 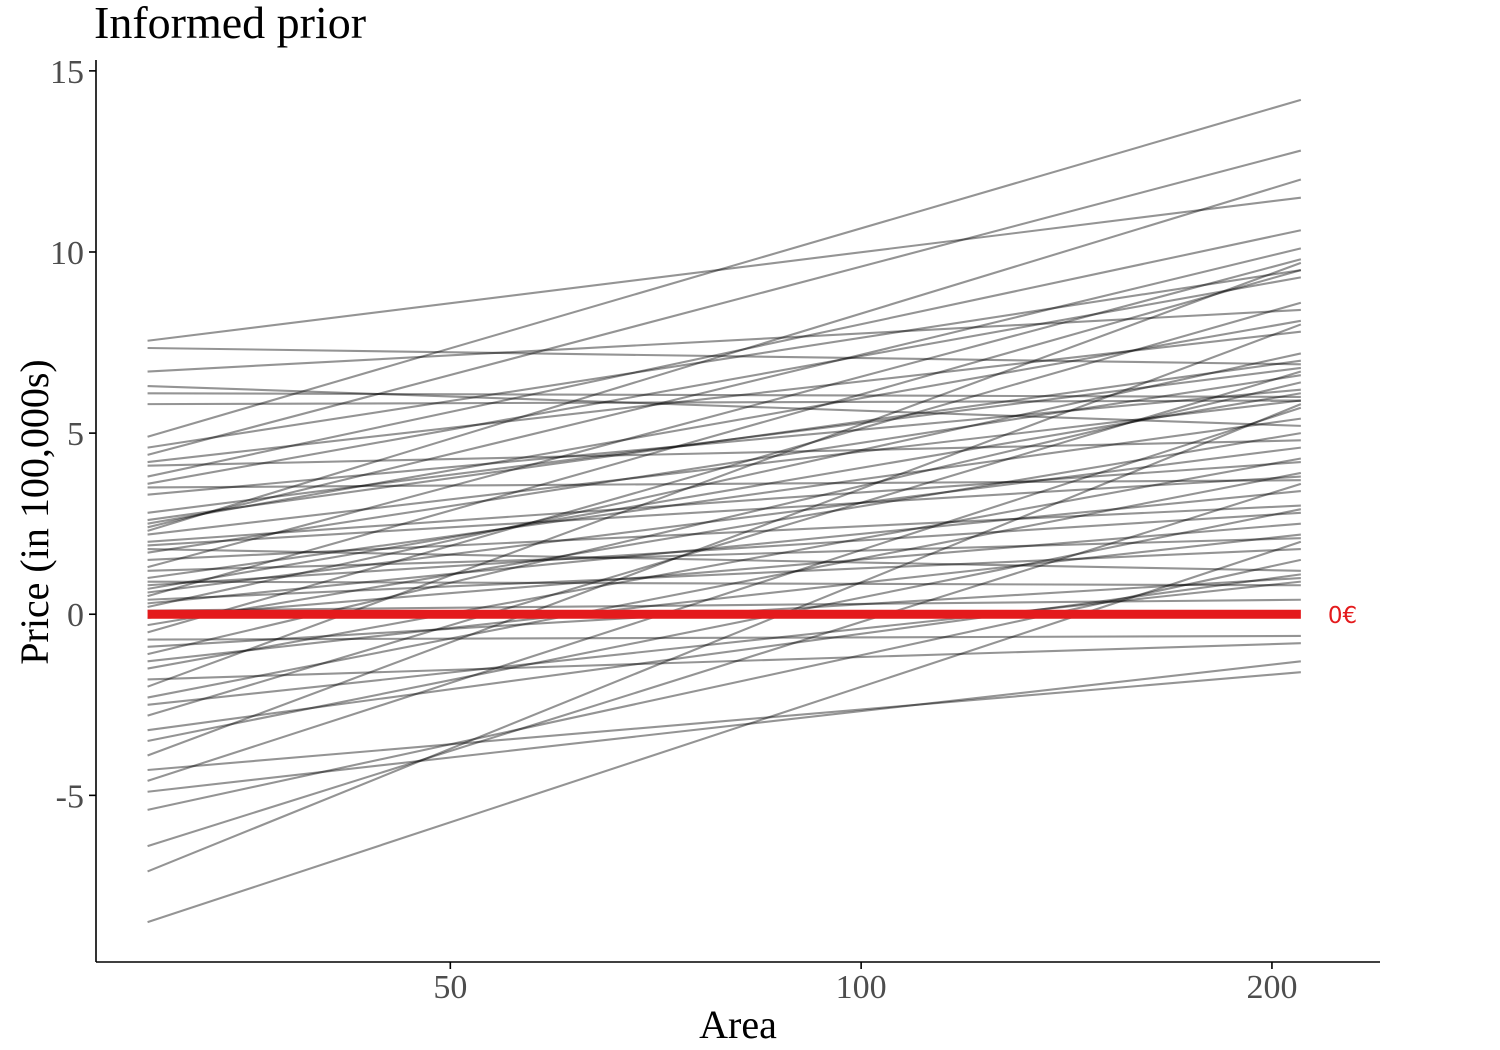 What do you see at coordinates (67, 72) in the screenshot?
I see `y-tick-label: 15` at bounding box center [67, 72].